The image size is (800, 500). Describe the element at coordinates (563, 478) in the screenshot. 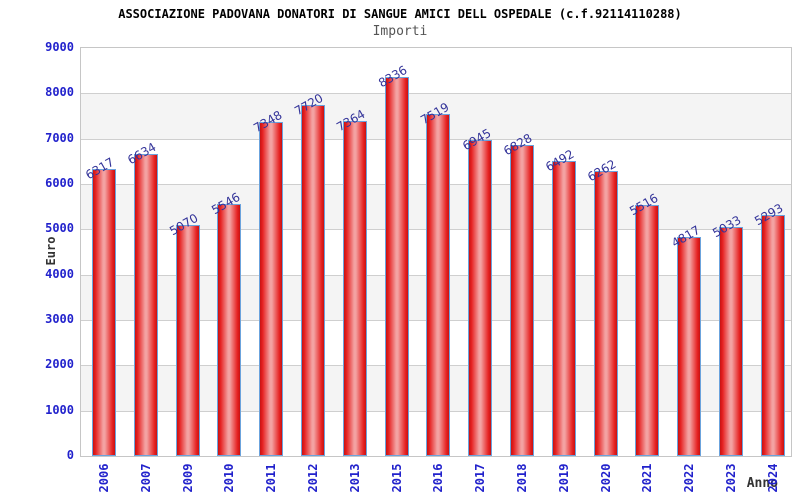

I see `x-tick-label: 2019` at that location.